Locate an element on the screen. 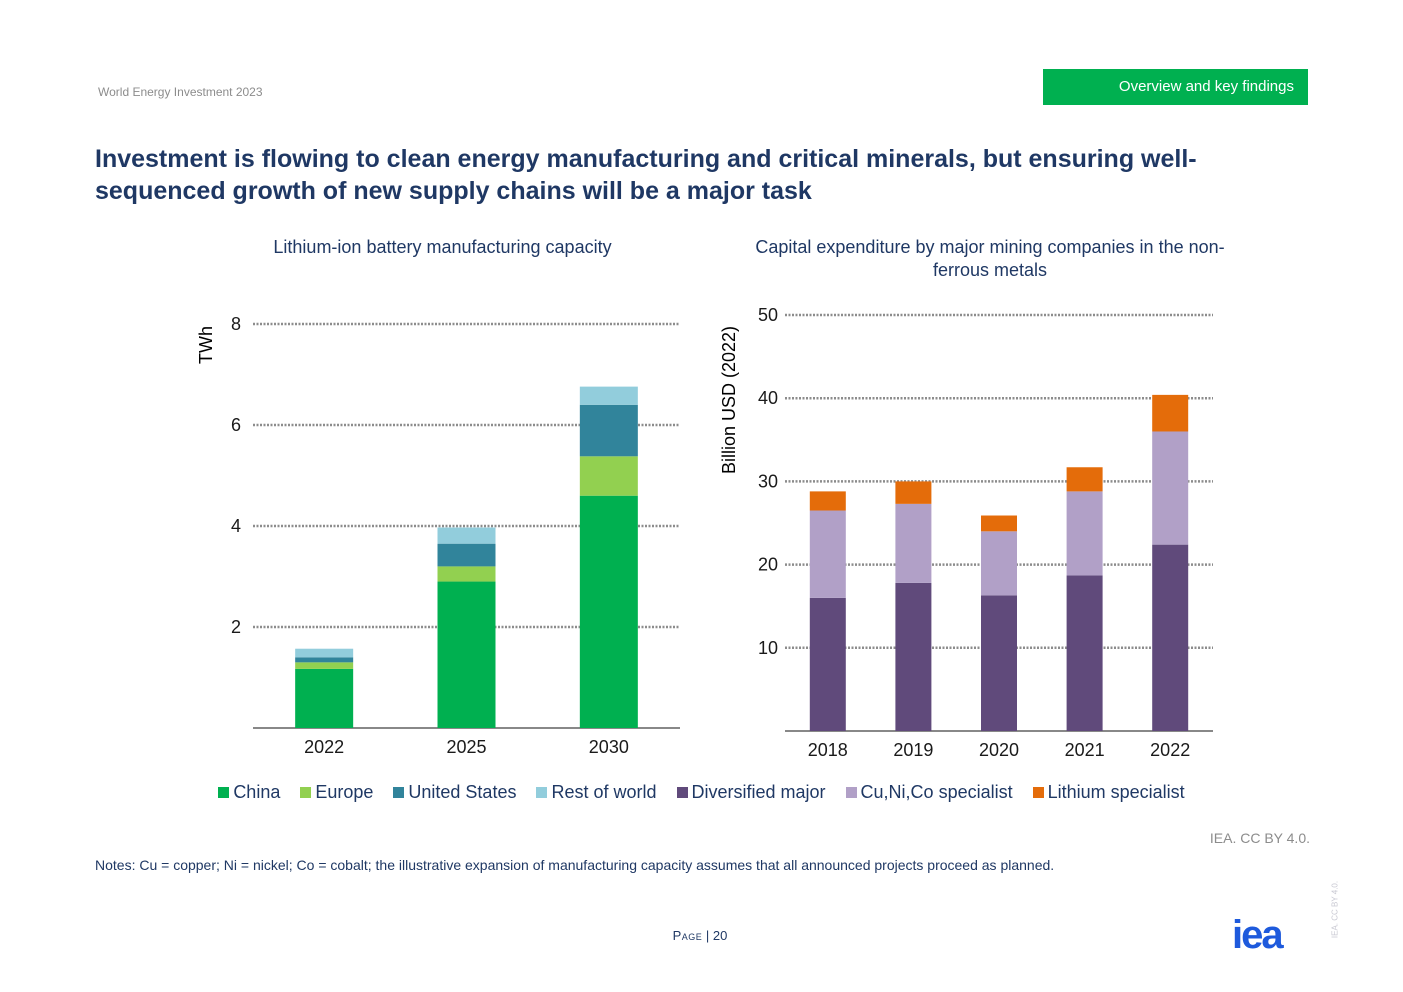 The width and height of the screenshot is (1403, 992). x-tick-label: 2021 is located at coordinates (1085, 750).